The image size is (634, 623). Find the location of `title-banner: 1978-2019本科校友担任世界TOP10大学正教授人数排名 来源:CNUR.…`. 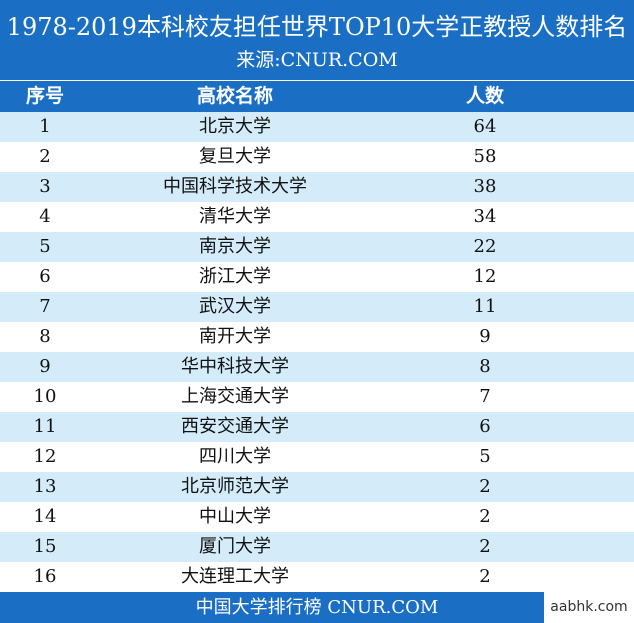

title-banner: 1978-2019本科校友担任世界TOP10大学正教授人数排名 来源:CNUR.… is located at coordinates (317, 40).